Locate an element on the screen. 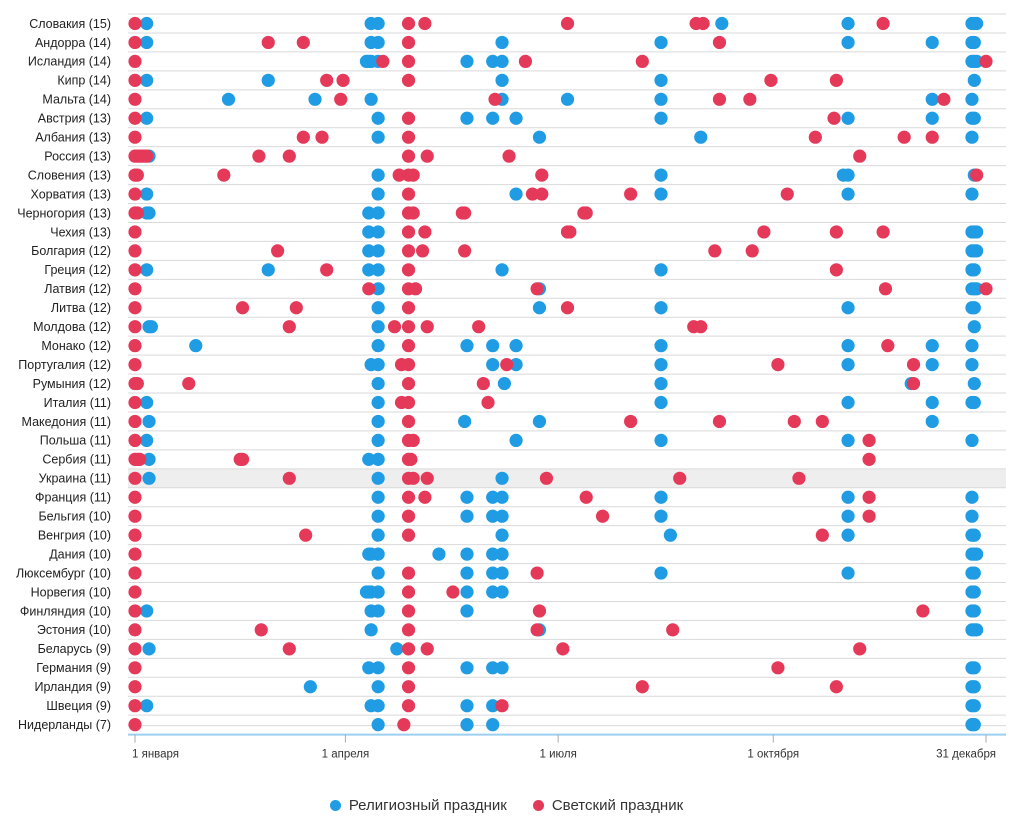 The width and height of the screenshot is (1013, 818). row-label: Польша (11) is located at coordinates (75, 441).